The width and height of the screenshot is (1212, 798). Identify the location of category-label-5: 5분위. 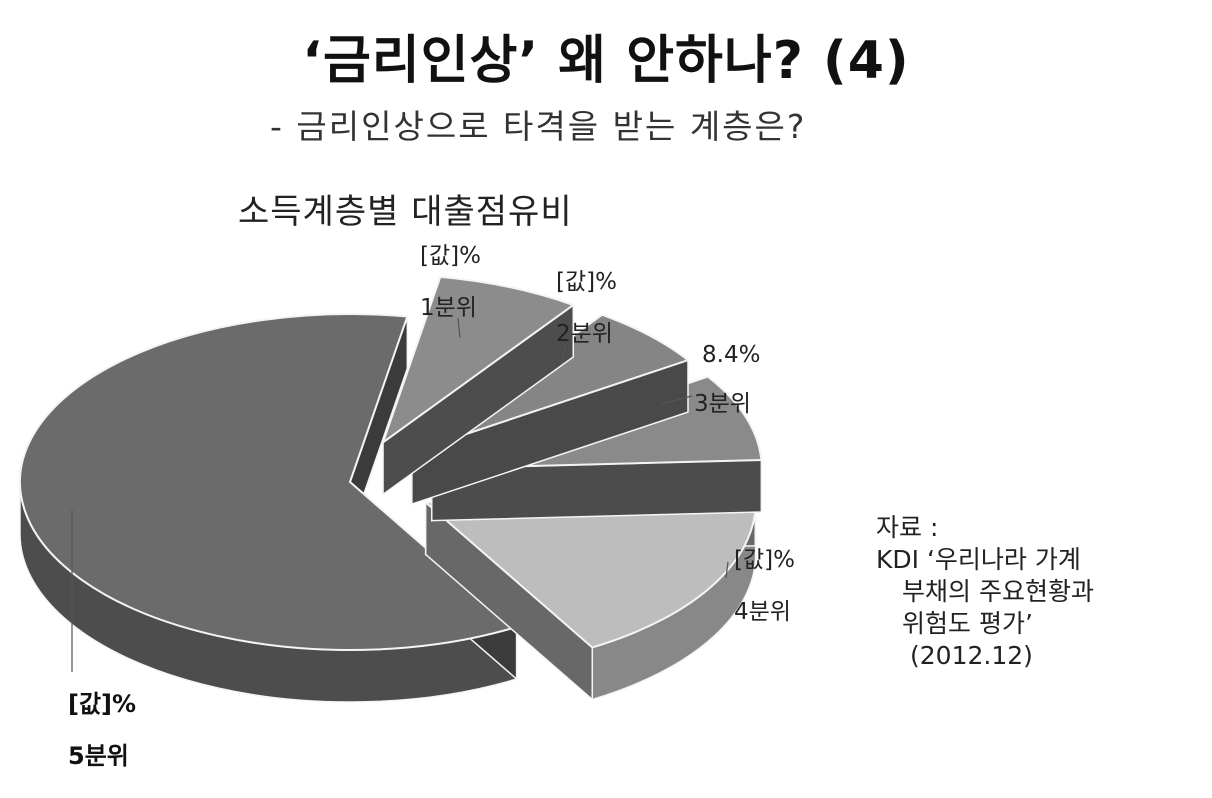
(98, 756).